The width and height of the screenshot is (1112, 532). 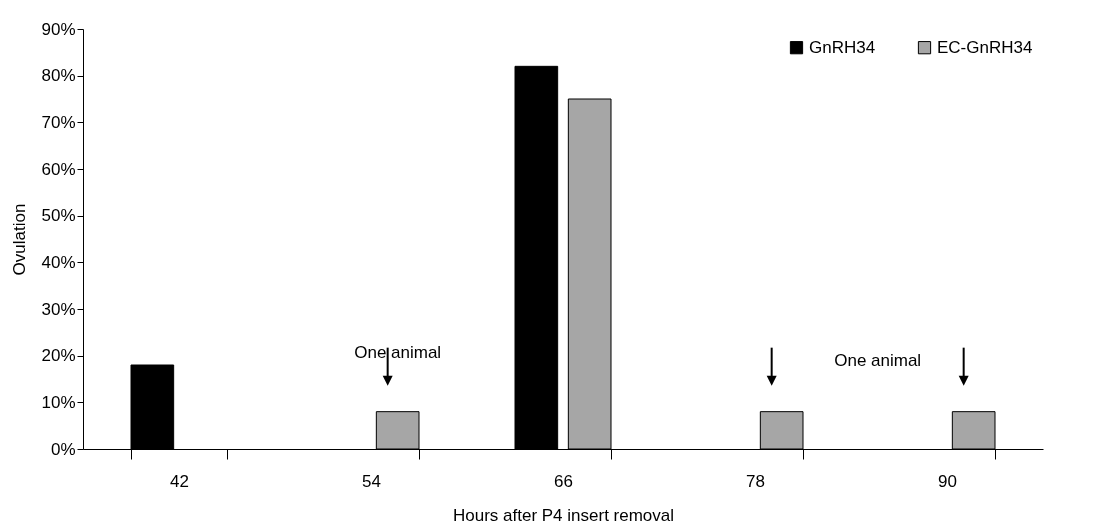 What do you see at coordinates (58, 169) in the screenshot?
I see `y-tick-label: 60%` at bounding box center [58, 169].